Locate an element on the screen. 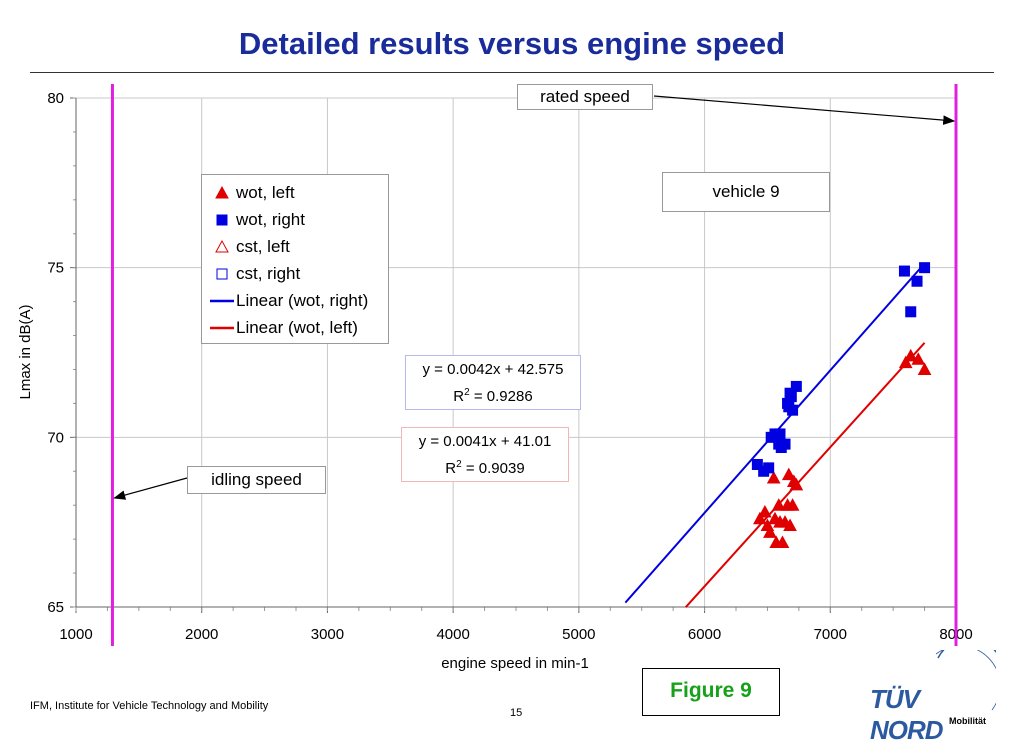 Image resolution: width=1024 pixels, height=746 pixels. legend-label: cst, left is located at coordinates (263, 246).